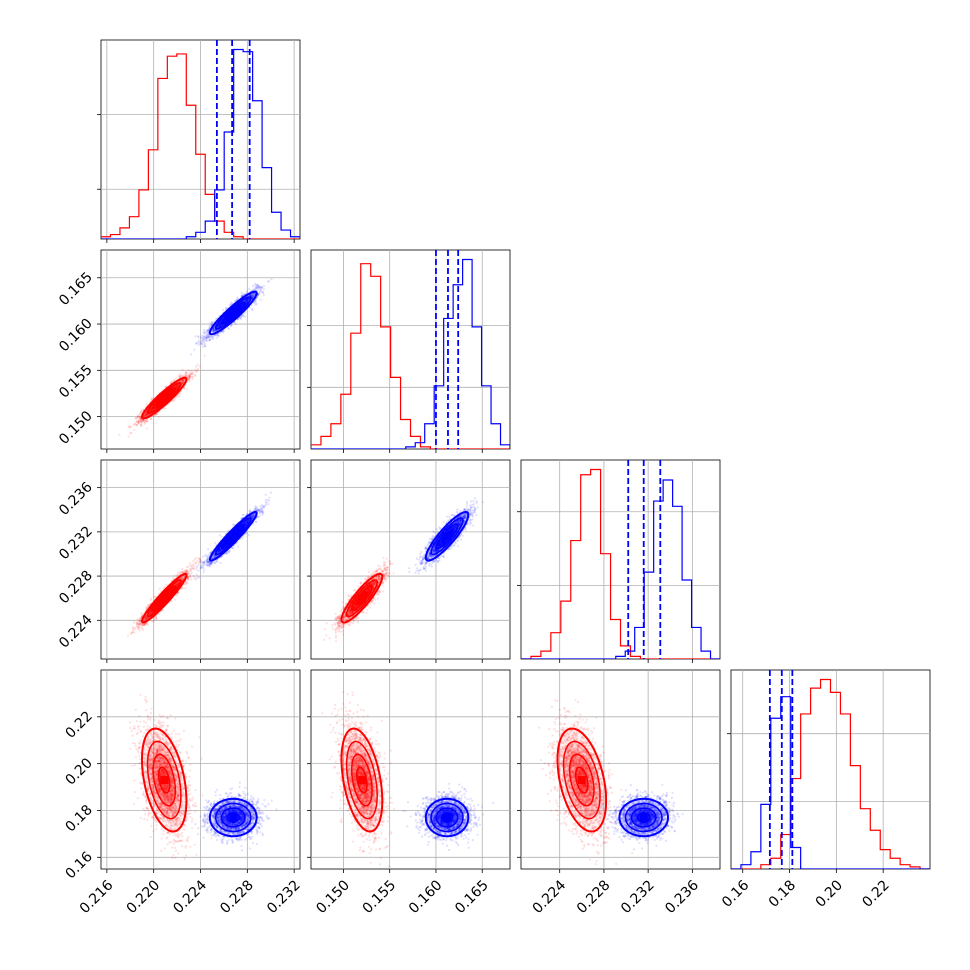 The height and width of the screenshot is (970, 970). I want to click on panel-r2-c2, so click(619, 561).